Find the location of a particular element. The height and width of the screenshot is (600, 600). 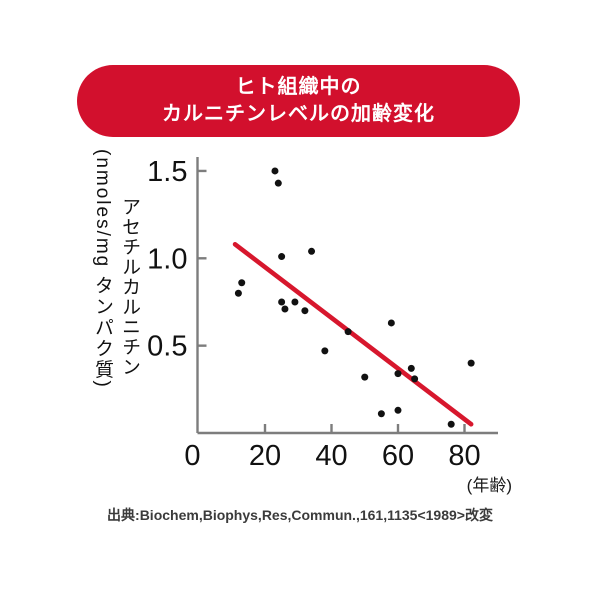

title-line-1: ヒト組織中の is located at coordinates (298, 87).